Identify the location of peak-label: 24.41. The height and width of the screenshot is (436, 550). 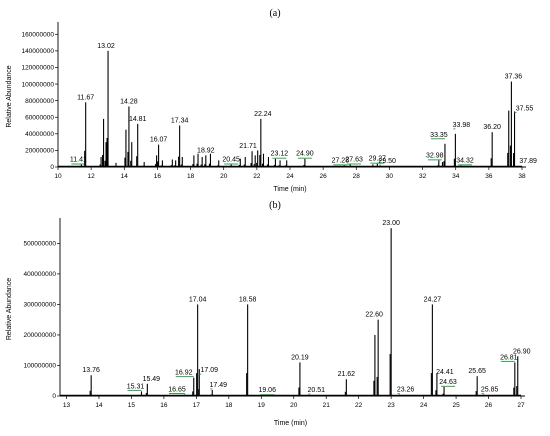
(445, 372).